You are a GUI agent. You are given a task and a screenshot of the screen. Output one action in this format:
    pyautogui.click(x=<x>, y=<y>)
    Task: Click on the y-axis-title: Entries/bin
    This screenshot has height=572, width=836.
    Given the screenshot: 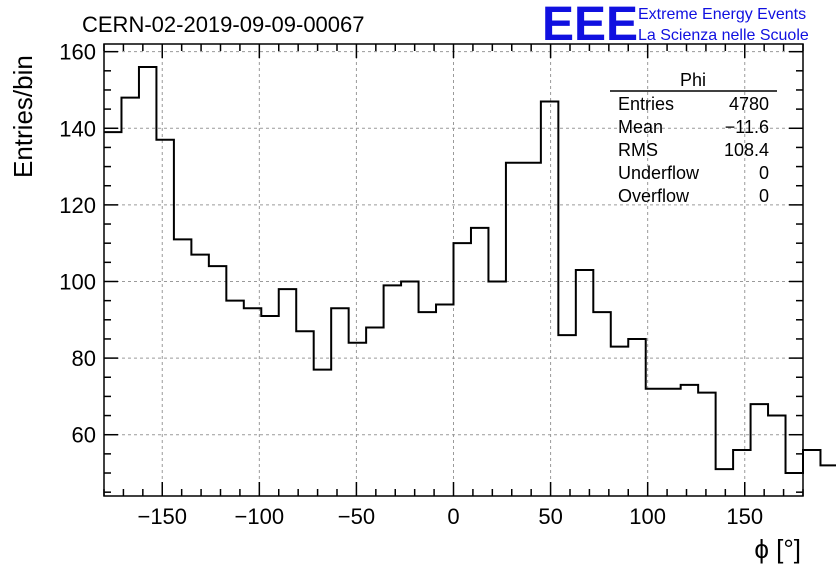 What is the action you would take?
    pyautogui.click(x=23, y=116)
    